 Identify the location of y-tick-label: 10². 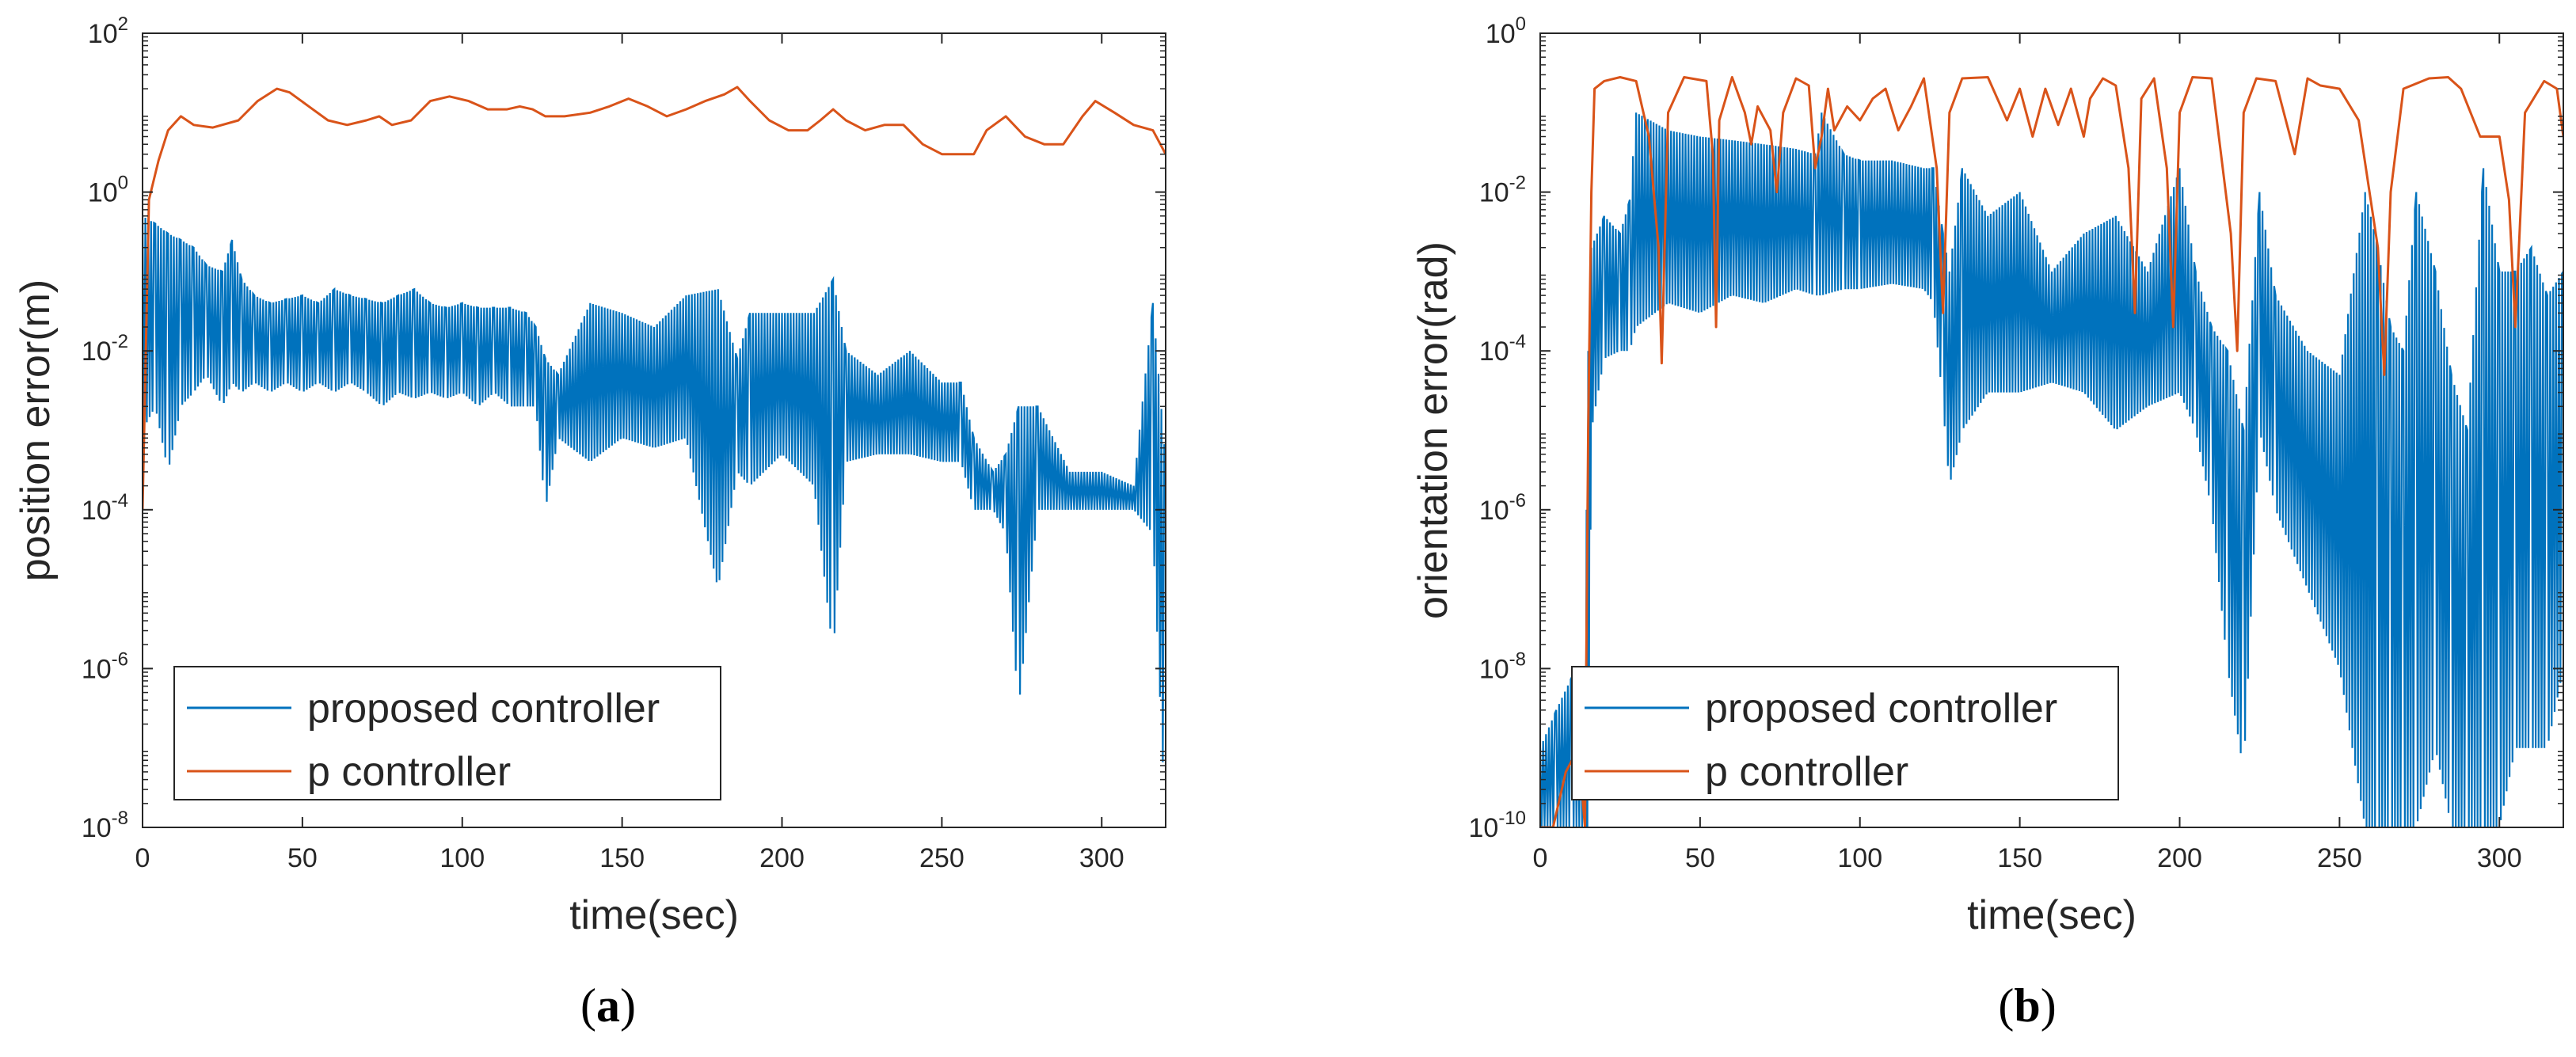
(108, 31).